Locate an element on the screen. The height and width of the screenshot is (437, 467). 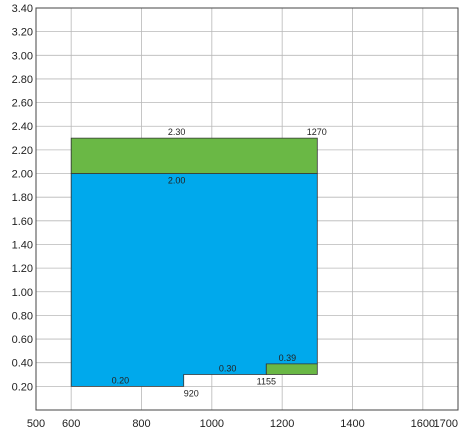
y-tick-label: 2.40 is located at coordinates (22, 127).